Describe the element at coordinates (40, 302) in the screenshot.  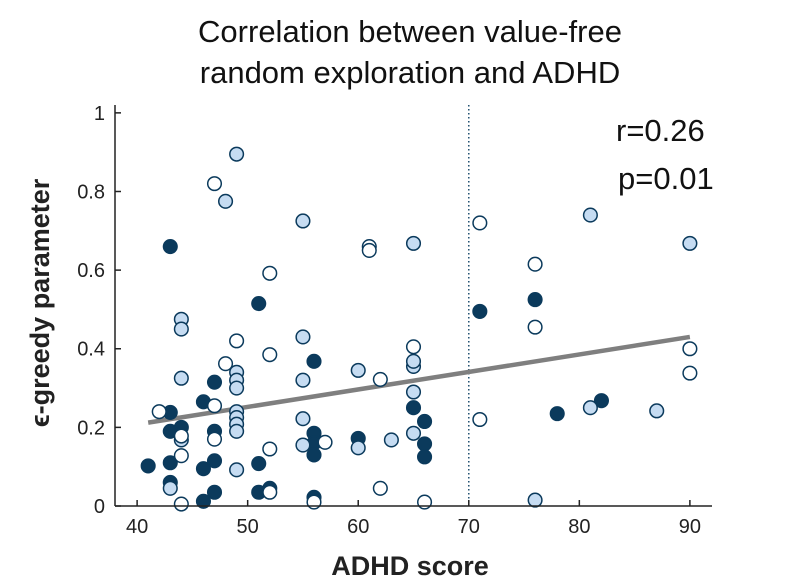
I see `y-axis-label: ϵ-greedy parameter` at that location.